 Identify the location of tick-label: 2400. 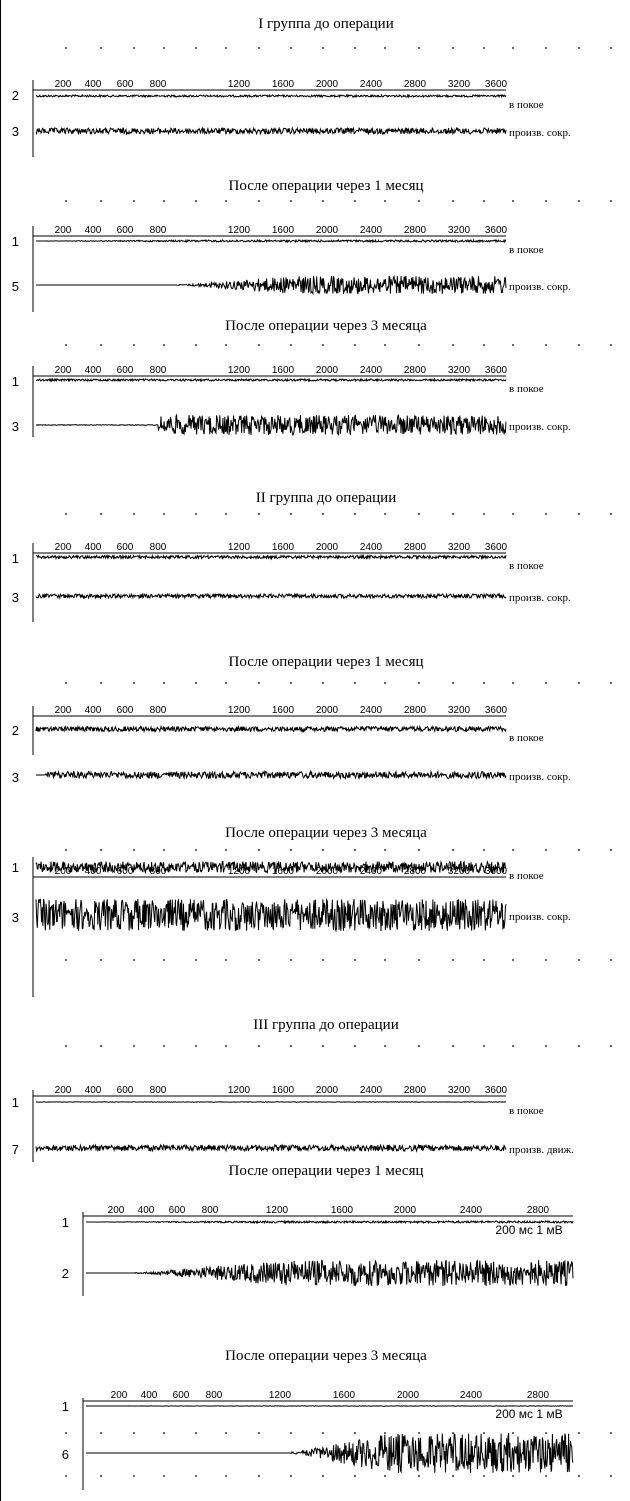
(371, 710).